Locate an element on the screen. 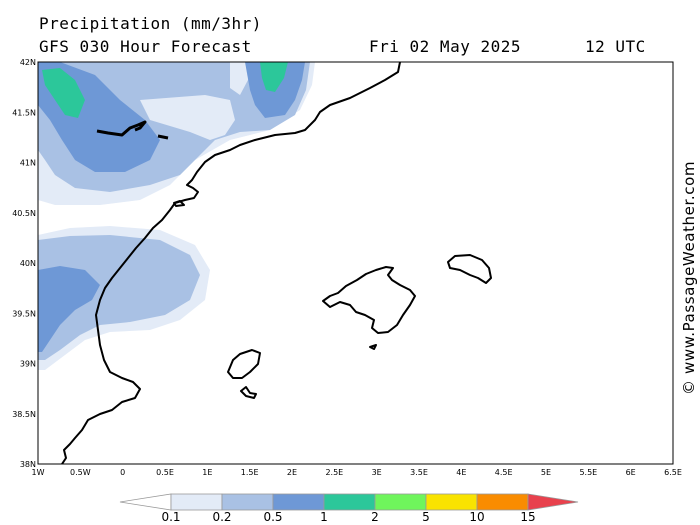 Image resolution: width=700 pixels, height=525 pixels. lat-tick-label: 39N is located at coordinates (28, 364).